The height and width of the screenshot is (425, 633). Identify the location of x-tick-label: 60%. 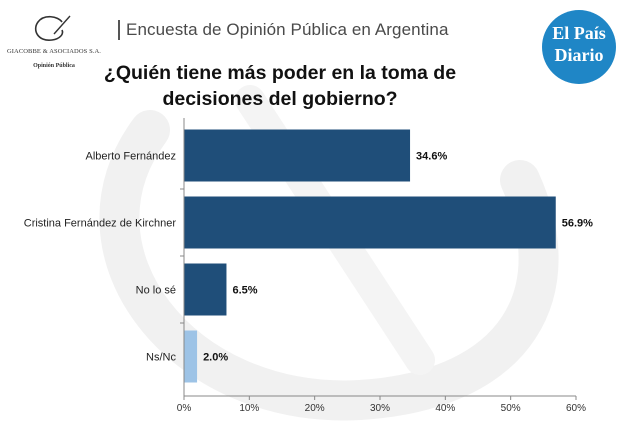
(576, 408).